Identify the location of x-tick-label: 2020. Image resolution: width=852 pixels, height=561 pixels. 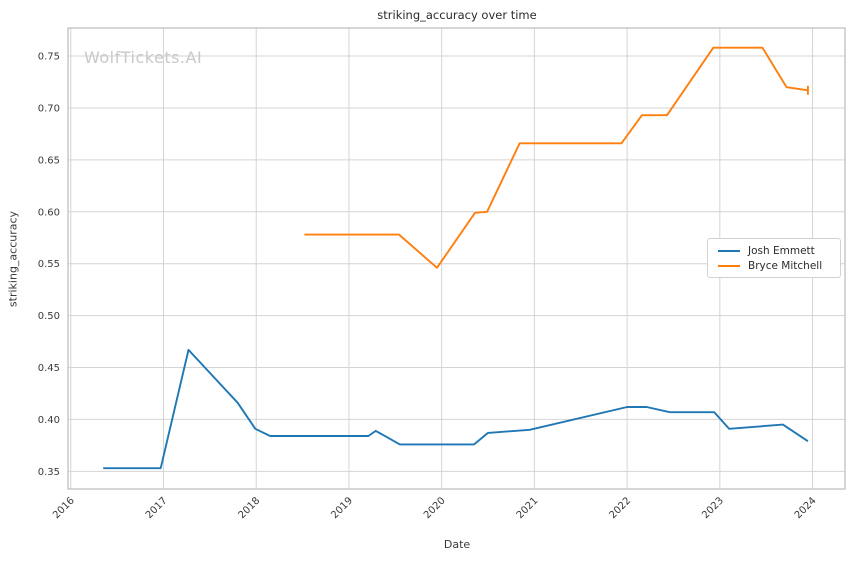
(435, 508).